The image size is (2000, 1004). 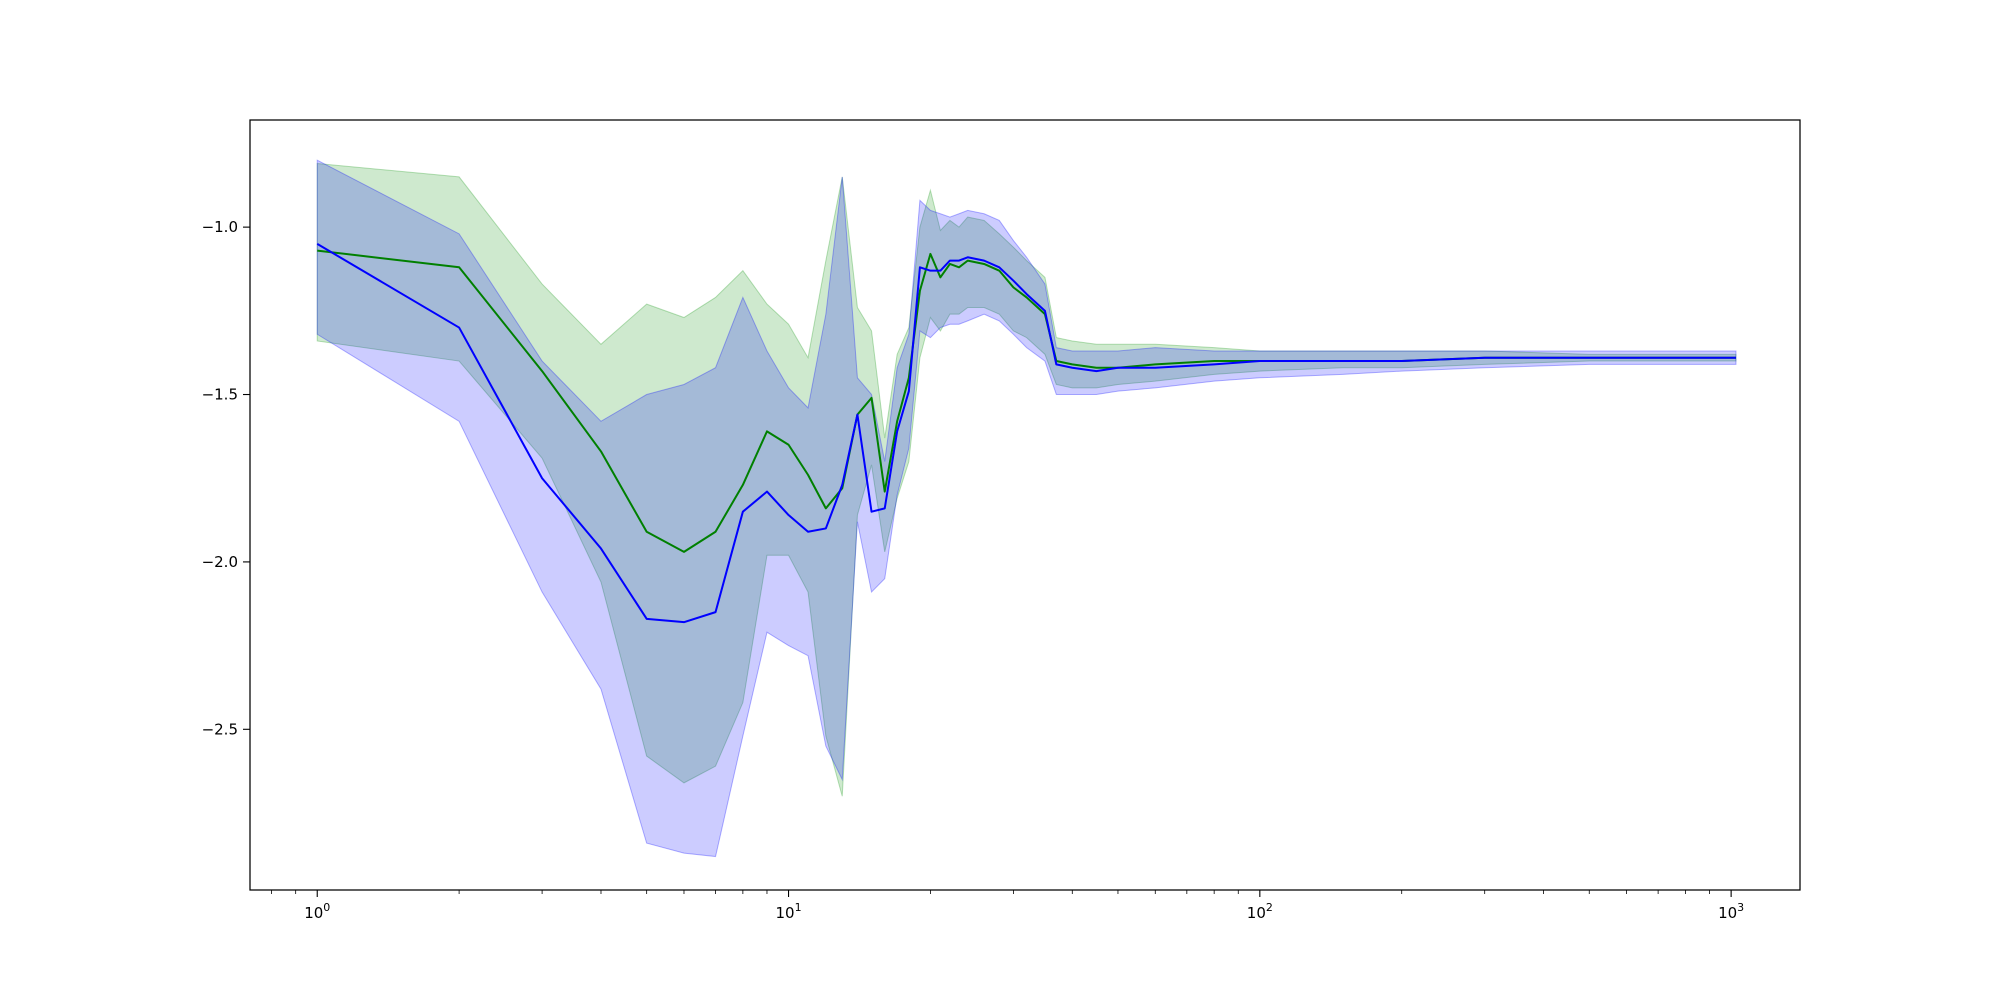 I want to click on y-tick-label: −2.5, so click(x=220, y=729).